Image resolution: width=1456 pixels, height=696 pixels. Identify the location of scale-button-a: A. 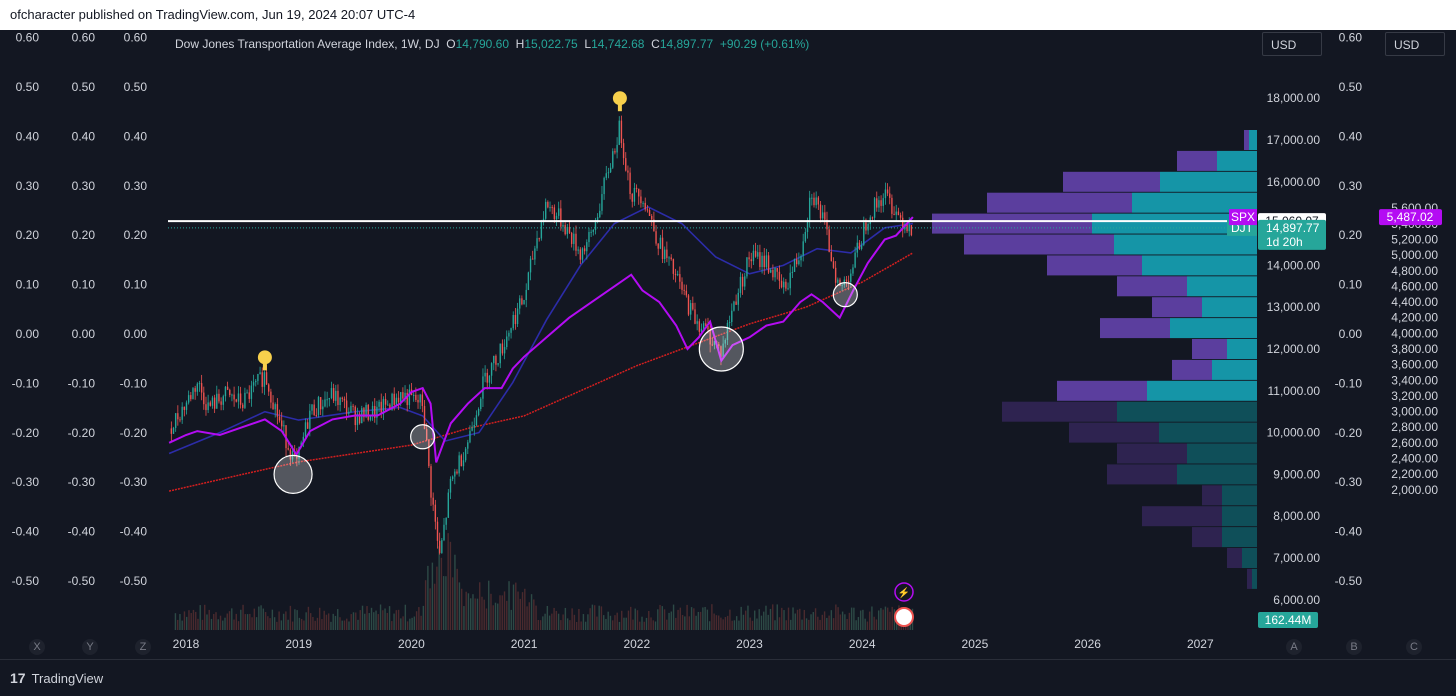
(1294, 647).